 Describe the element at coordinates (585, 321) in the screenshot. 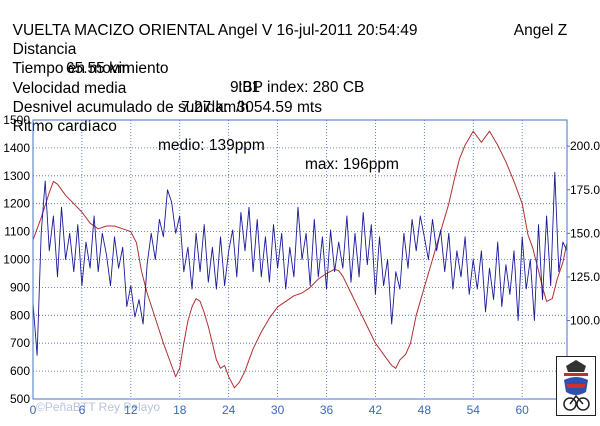

I see `y-right-tick-label: 100.0` at that location.